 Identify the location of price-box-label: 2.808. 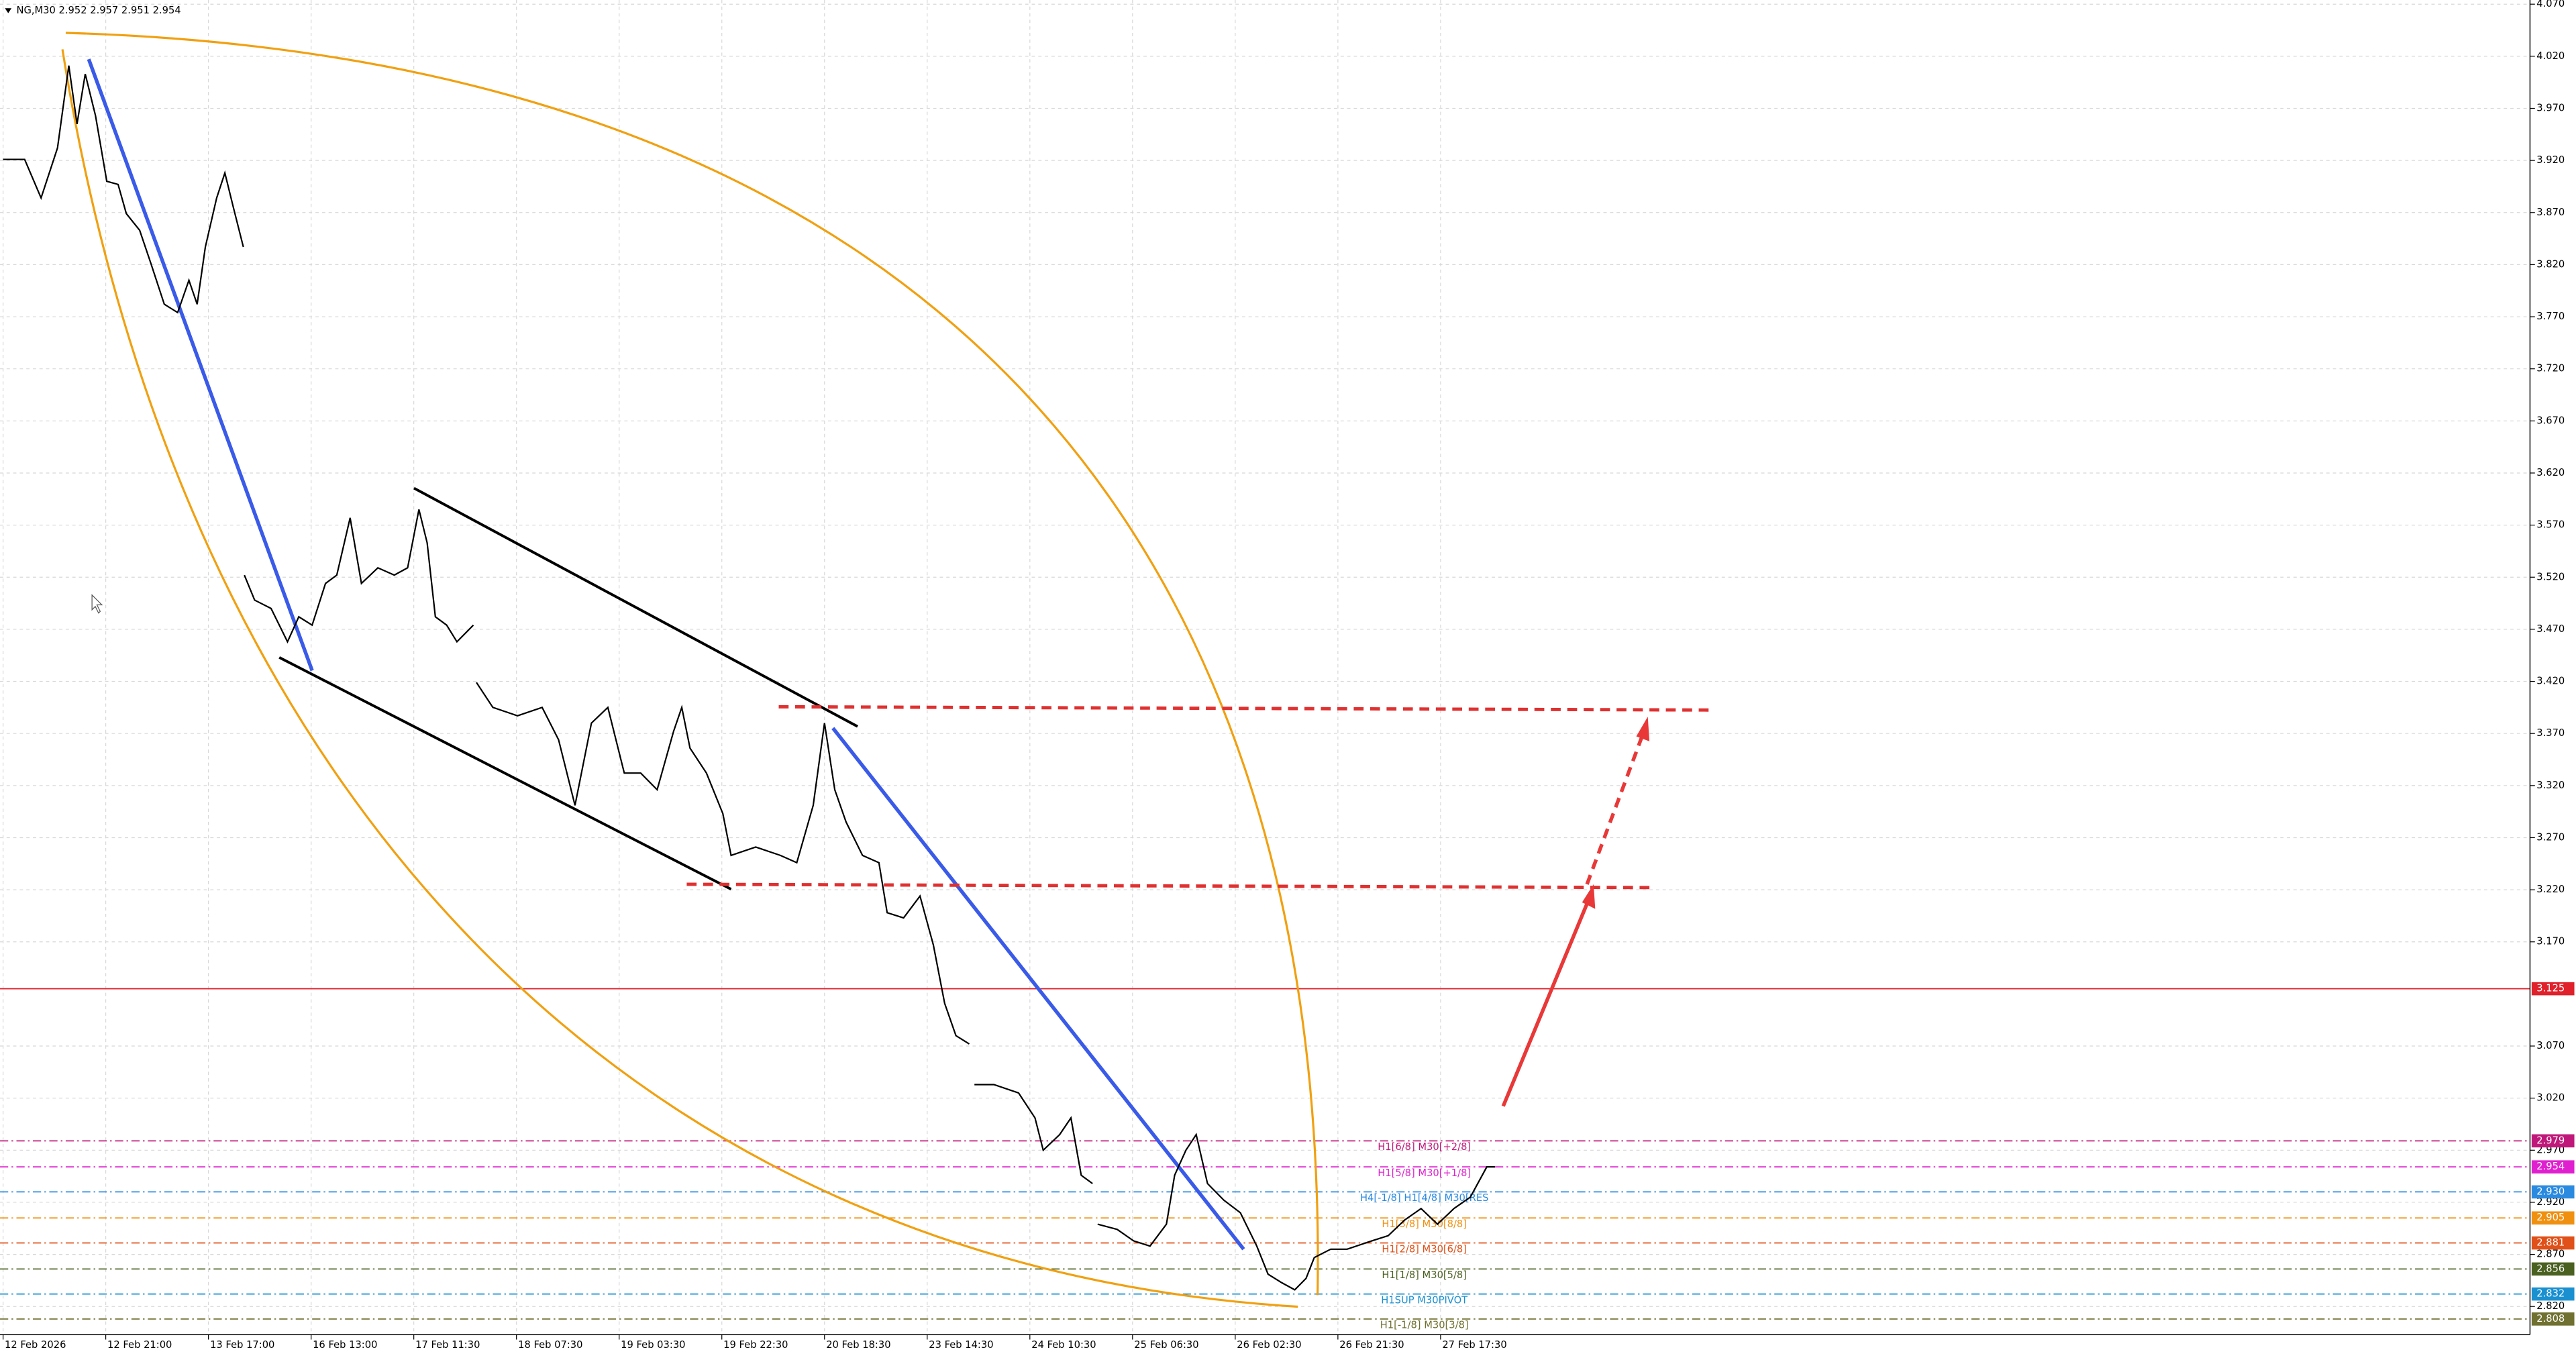
(2550, 1318).